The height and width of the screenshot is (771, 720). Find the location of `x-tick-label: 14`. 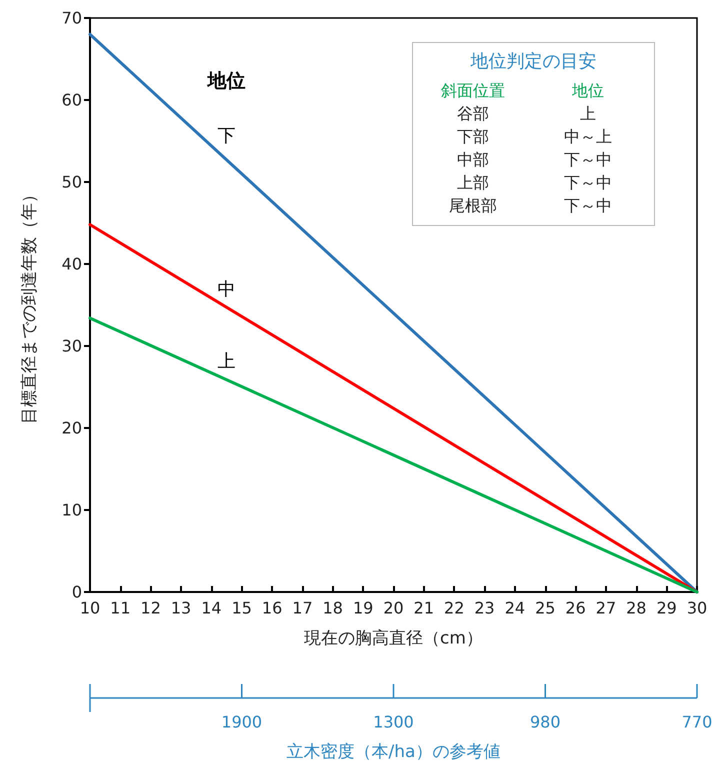

x-tick-label: 14 is located at coordinates (211, 608).